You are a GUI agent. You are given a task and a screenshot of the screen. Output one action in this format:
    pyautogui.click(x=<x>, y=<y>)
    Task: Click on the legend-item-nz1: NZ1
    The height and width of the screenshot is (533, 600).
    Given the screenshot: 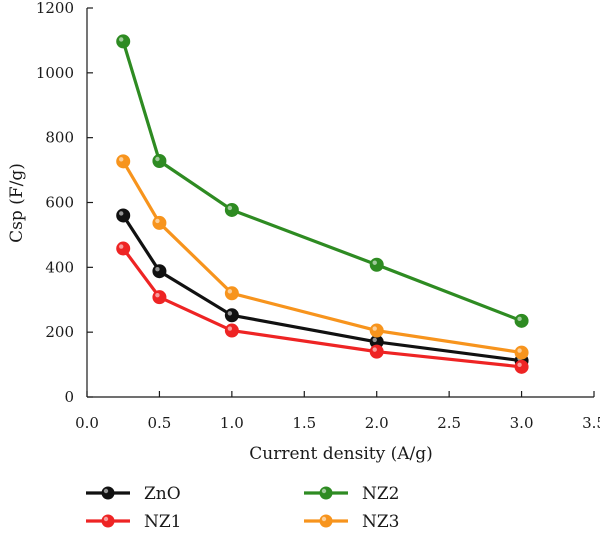 What is the action you would take?
    pyautogui.click(x=134, y=522)
    